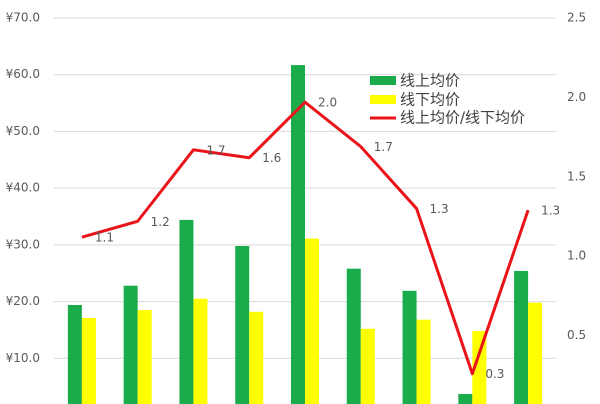 This screenshot has width=600, height=404. Describe the element at coordinates (576, 176) in the screenshot. I see `y2-tick-label: 1.5` at that location.